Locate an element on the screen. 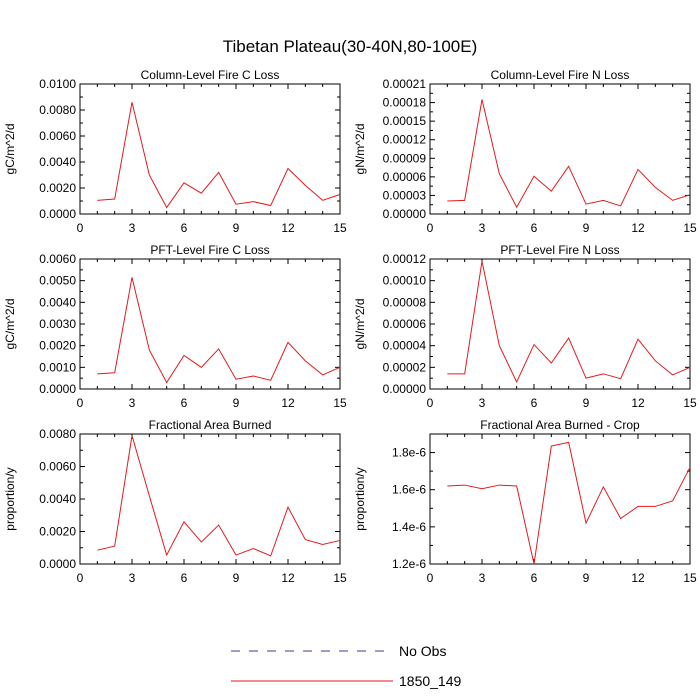  panel-title: PFT-Level Fire C Loss is located at coordinates (209, 250).